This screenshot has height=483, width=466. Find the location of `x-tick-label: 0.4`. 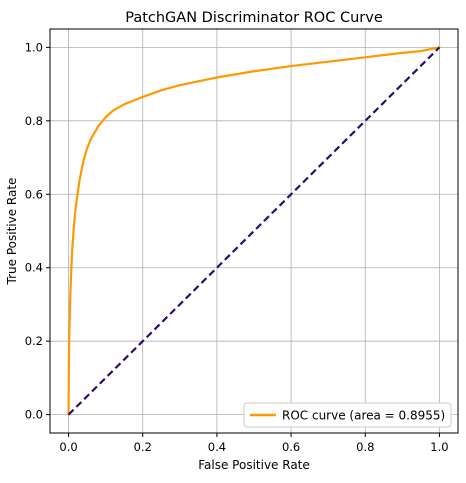

x-tick-label: 0.4 is located at coordinates (217, 447).